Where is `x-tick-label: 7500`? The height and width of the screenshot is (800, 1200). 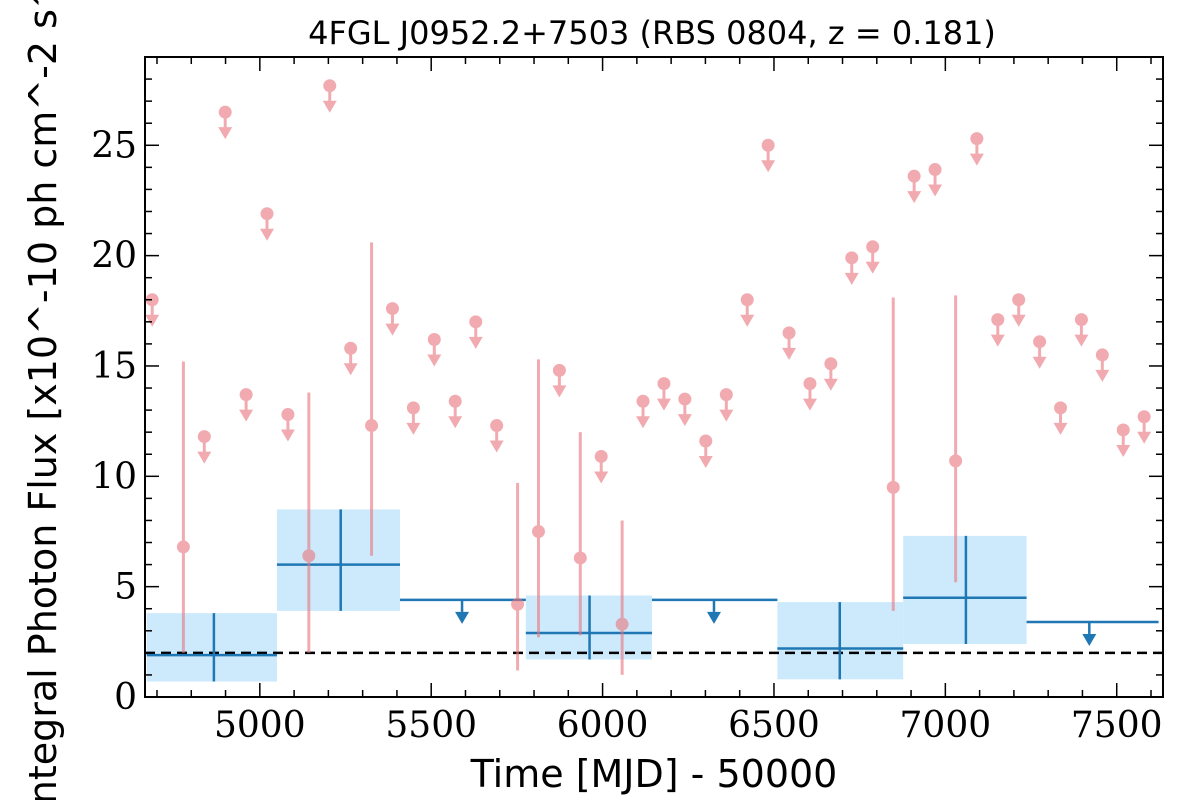 x-tick-label: 7500 is located at coordinates (1117, 725).